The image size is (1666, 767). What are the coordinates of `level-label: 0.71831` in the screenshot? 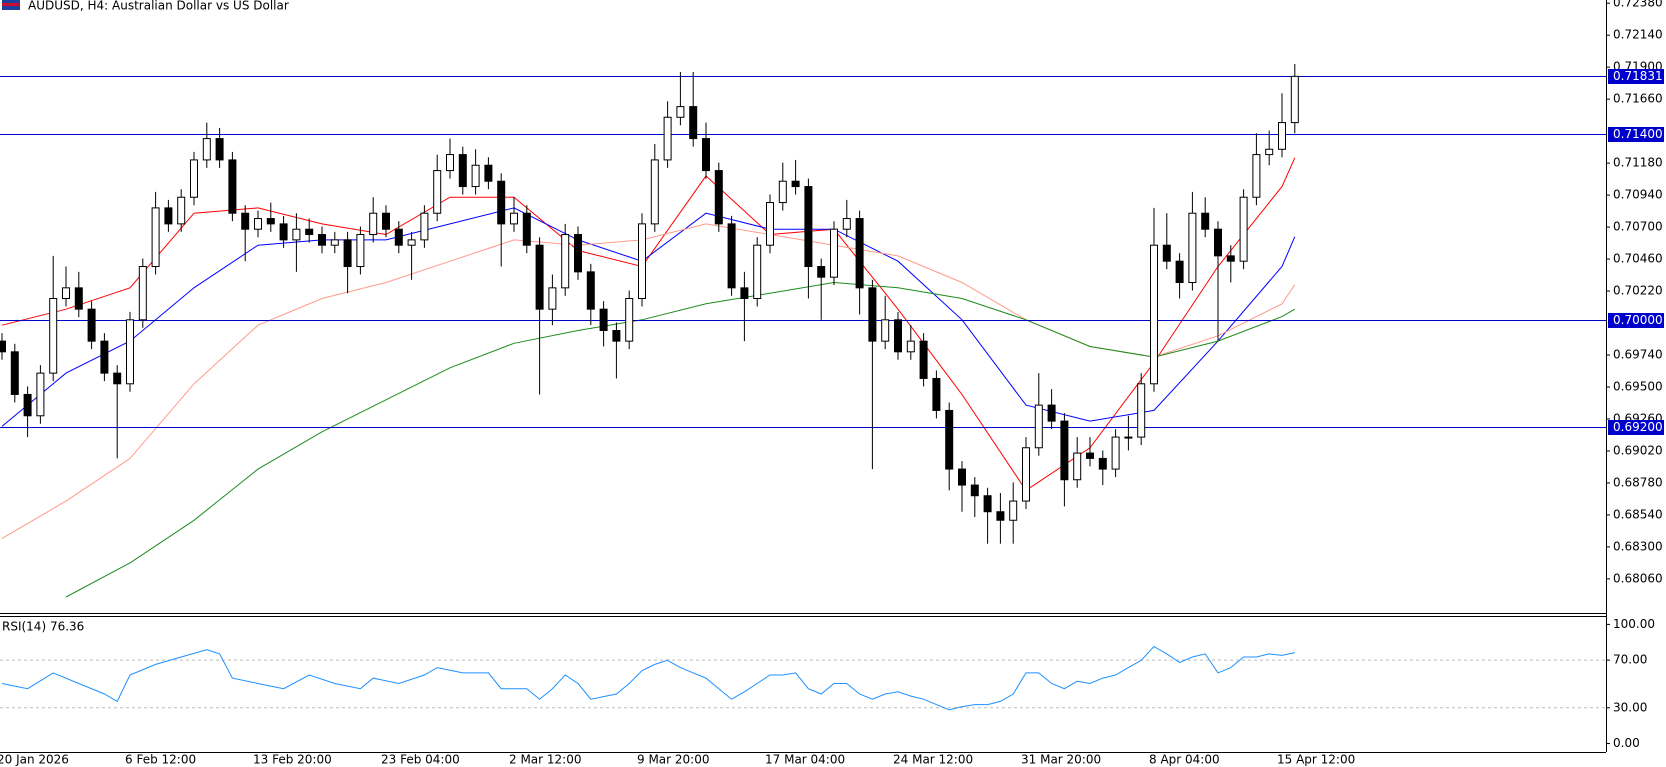 It's located at (1638, 76).